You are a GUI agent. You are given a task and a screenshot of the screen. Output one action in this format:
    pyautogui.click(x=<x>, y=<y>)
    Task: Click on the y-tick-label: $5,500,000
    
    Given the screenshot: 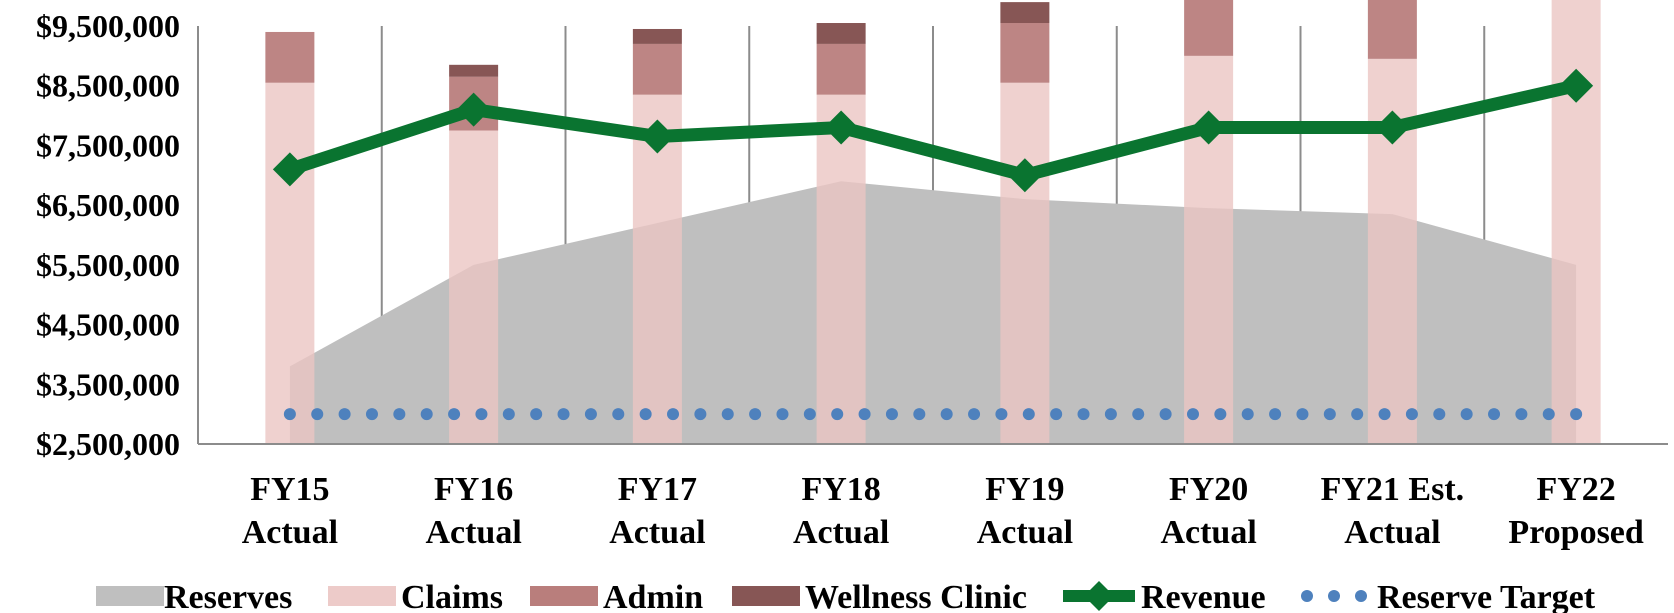 What is the action you would take?
    pyautogui.click(x=108, y=265)
    